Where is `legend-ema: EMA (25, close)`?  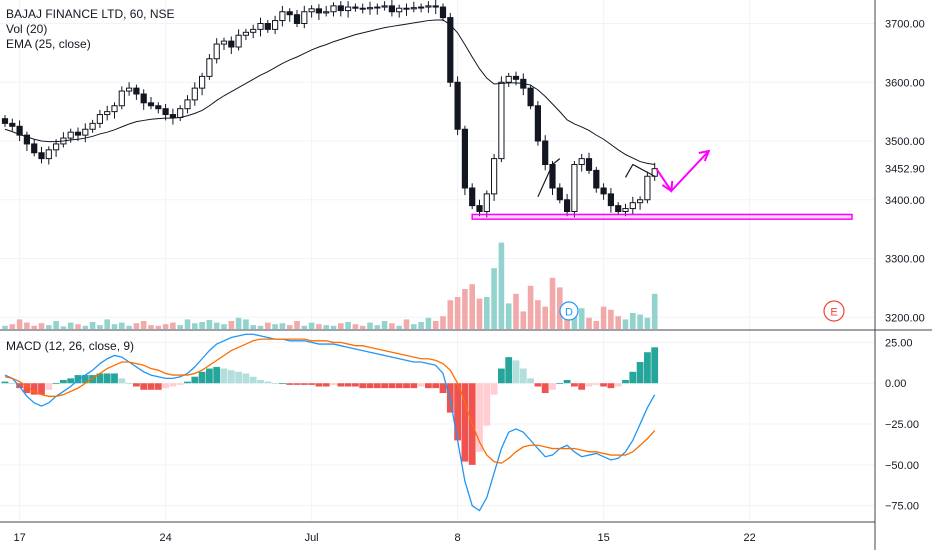
legend-ema: EMA (25, close) is located at coordinates (48, 44).